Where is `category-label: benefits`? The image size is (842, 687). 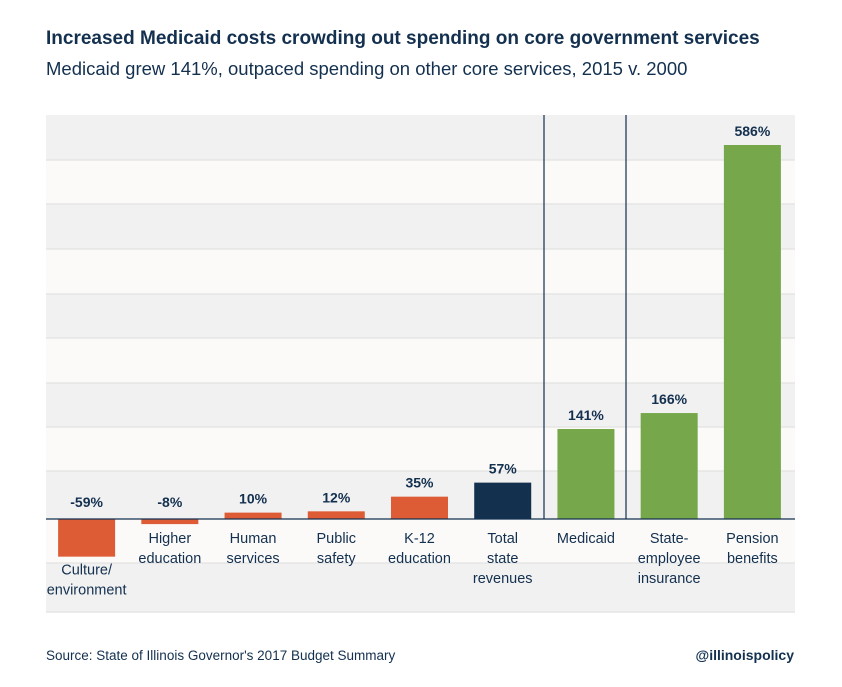
category-label: benefits is located at coordinates (752, 559).